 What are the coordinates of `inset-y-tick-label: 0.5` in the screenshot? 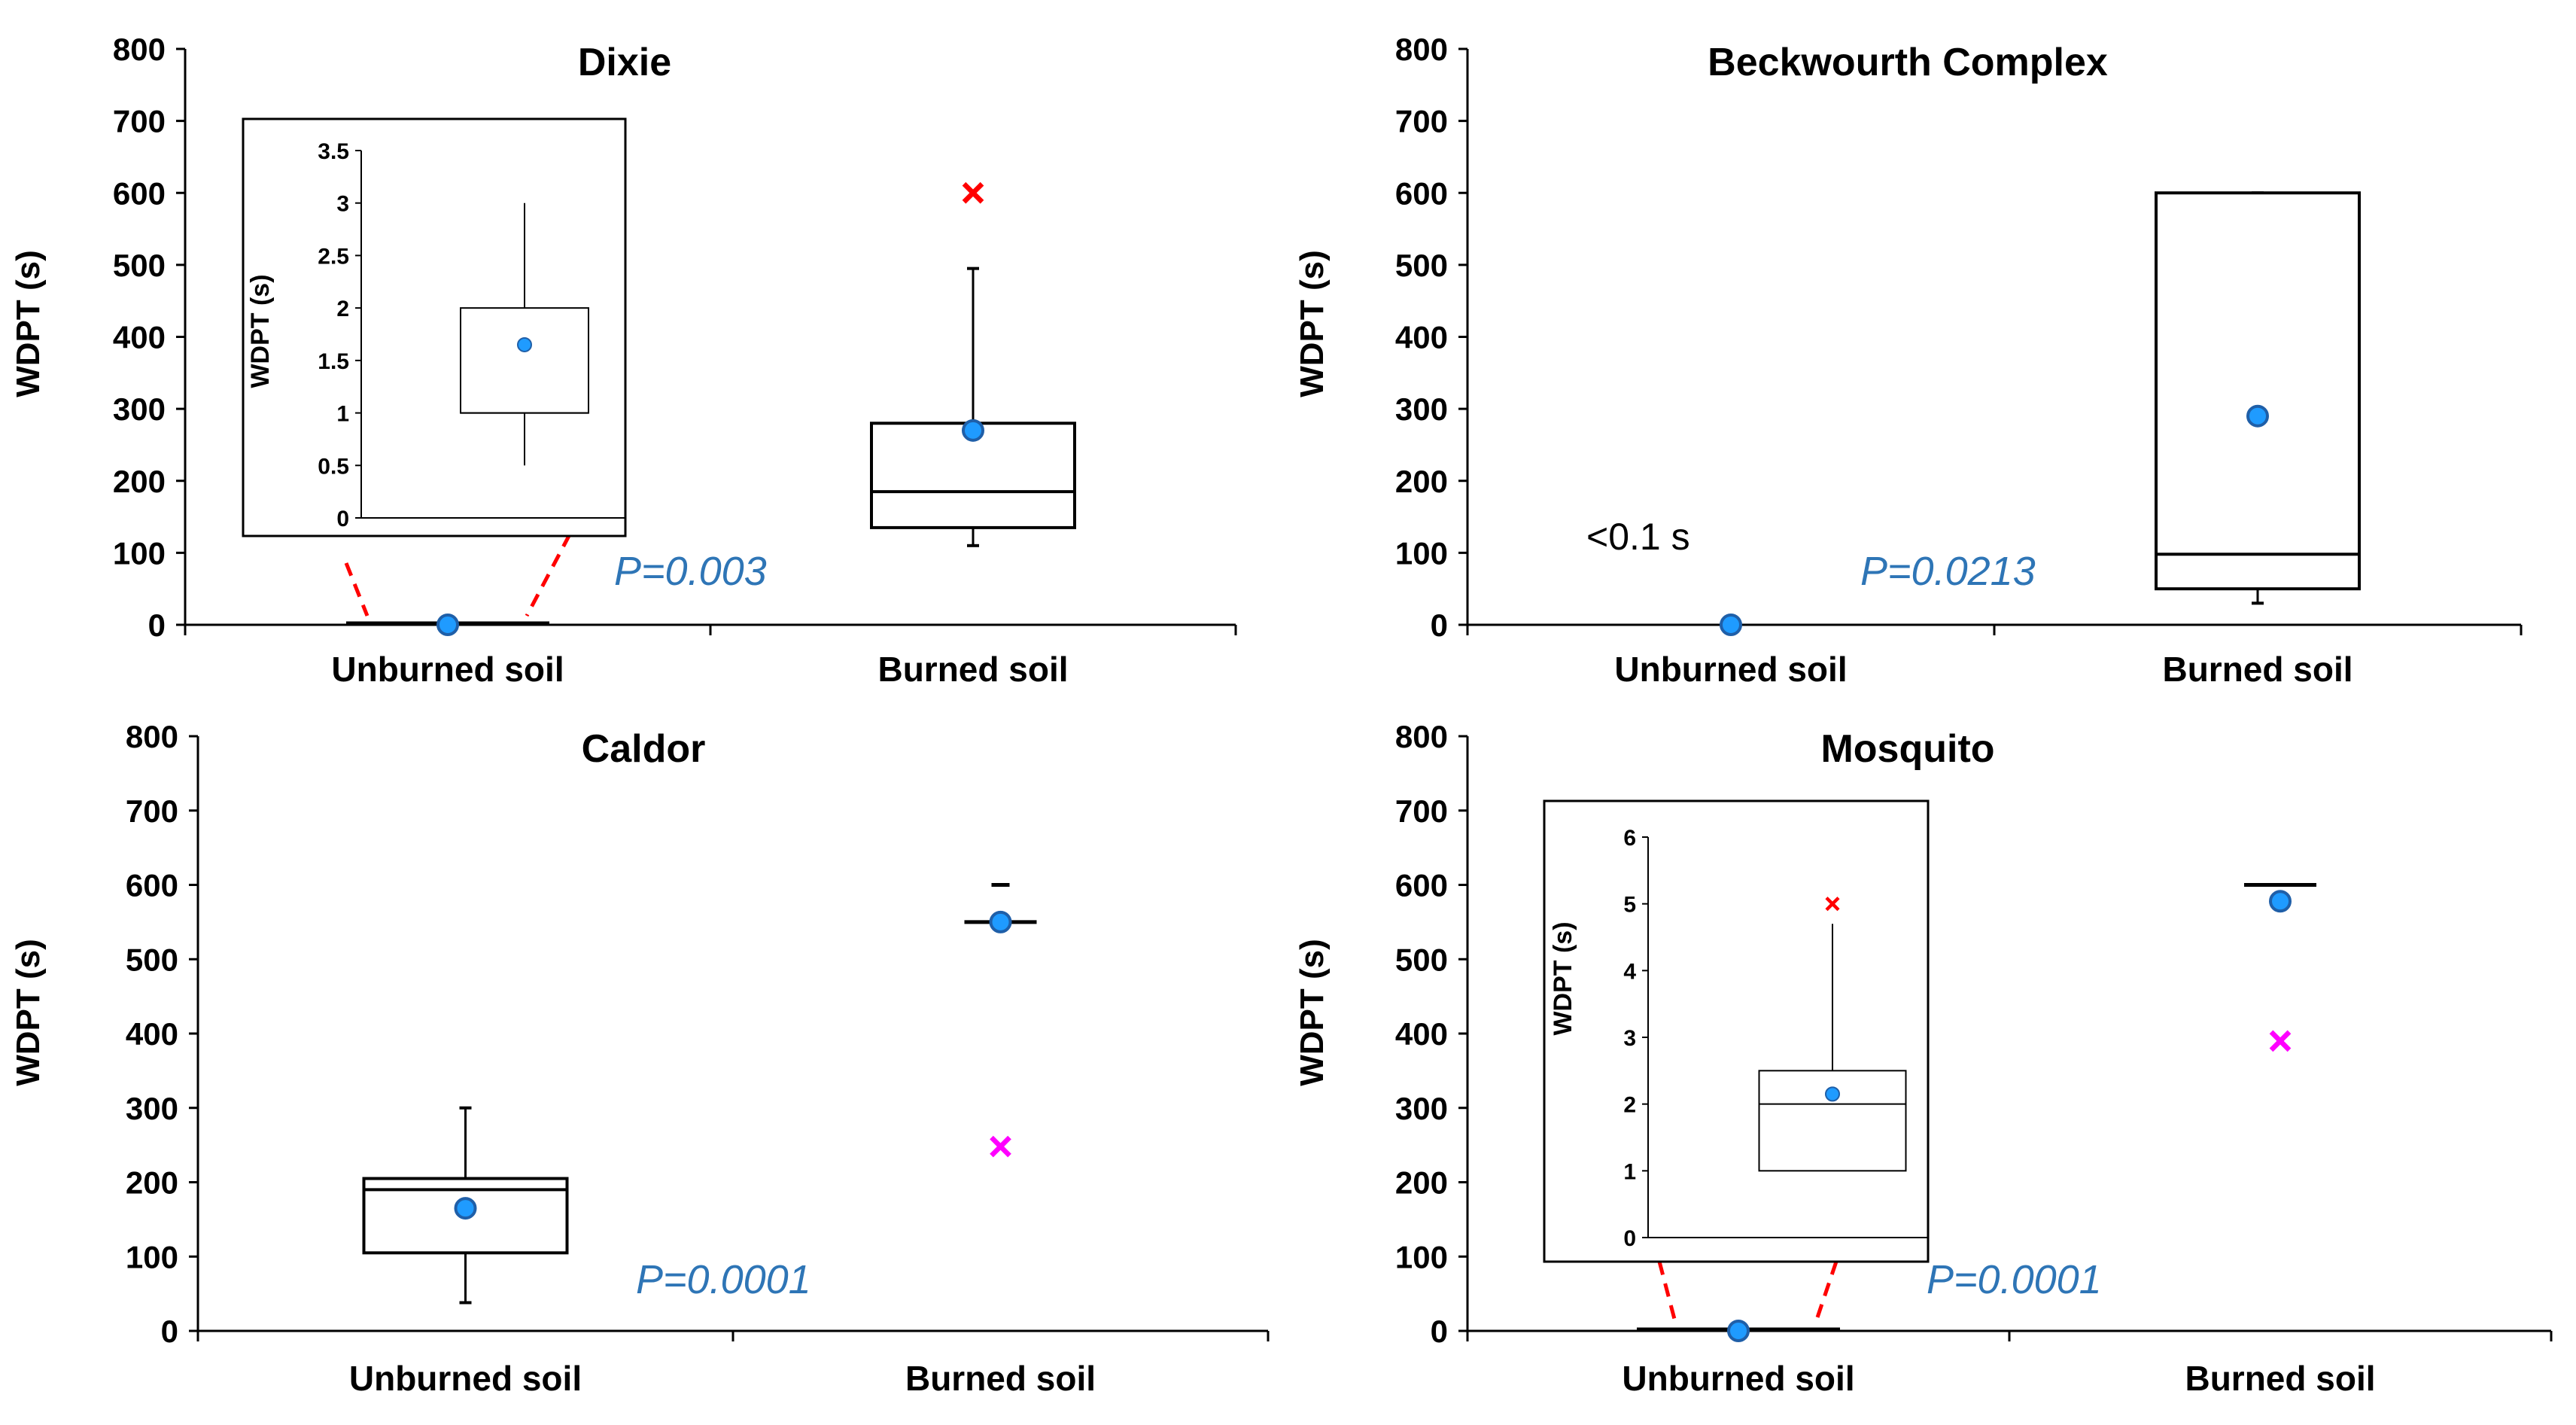 It's located at (333, 467).